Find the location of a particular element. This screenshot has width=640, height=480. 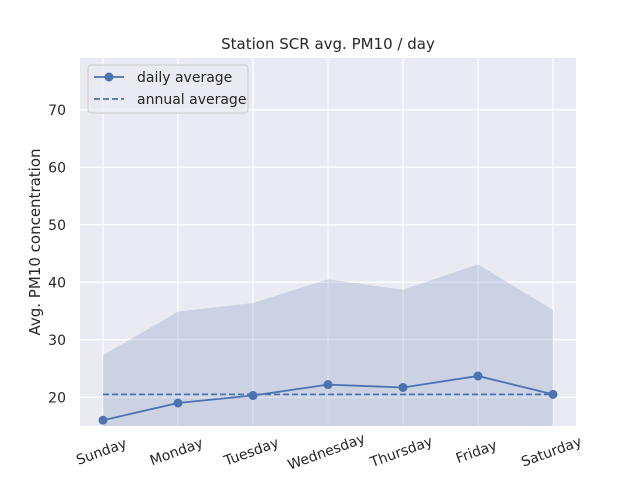

y-tick-label: 50 is located at coordinates (57, 226).